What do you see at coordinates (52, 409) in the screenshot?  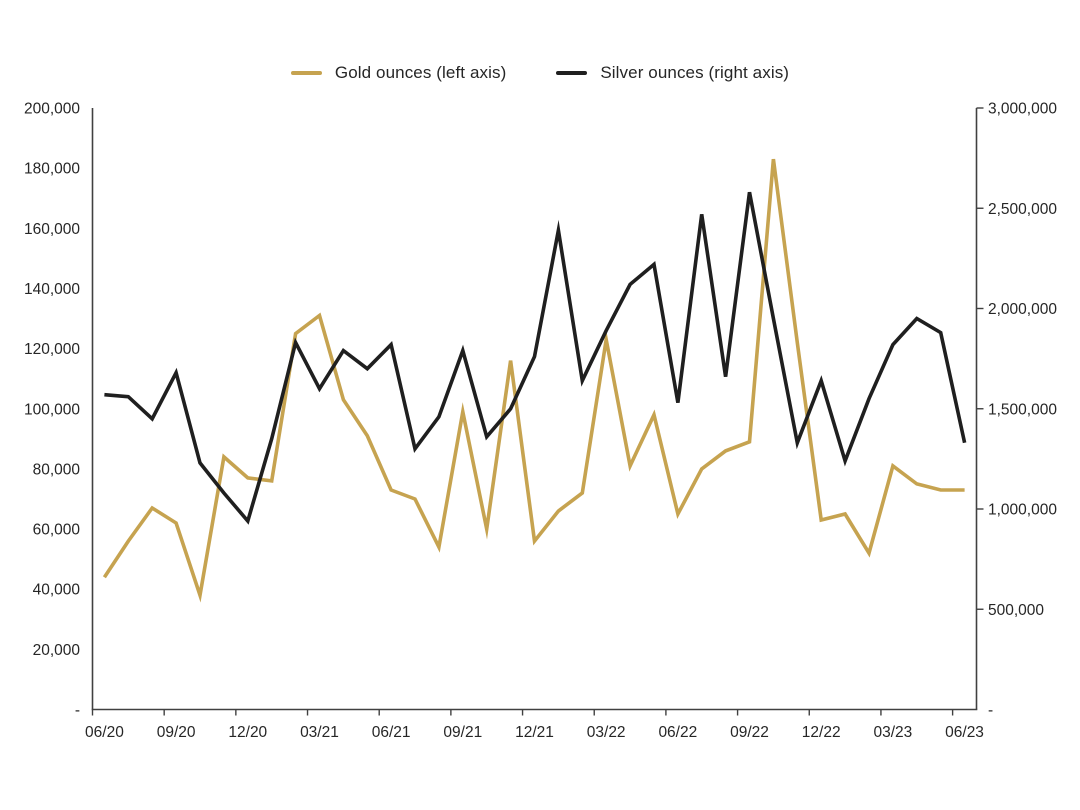 I see `y-axis-left-label: 100,000` at bounding box center [52, 409].